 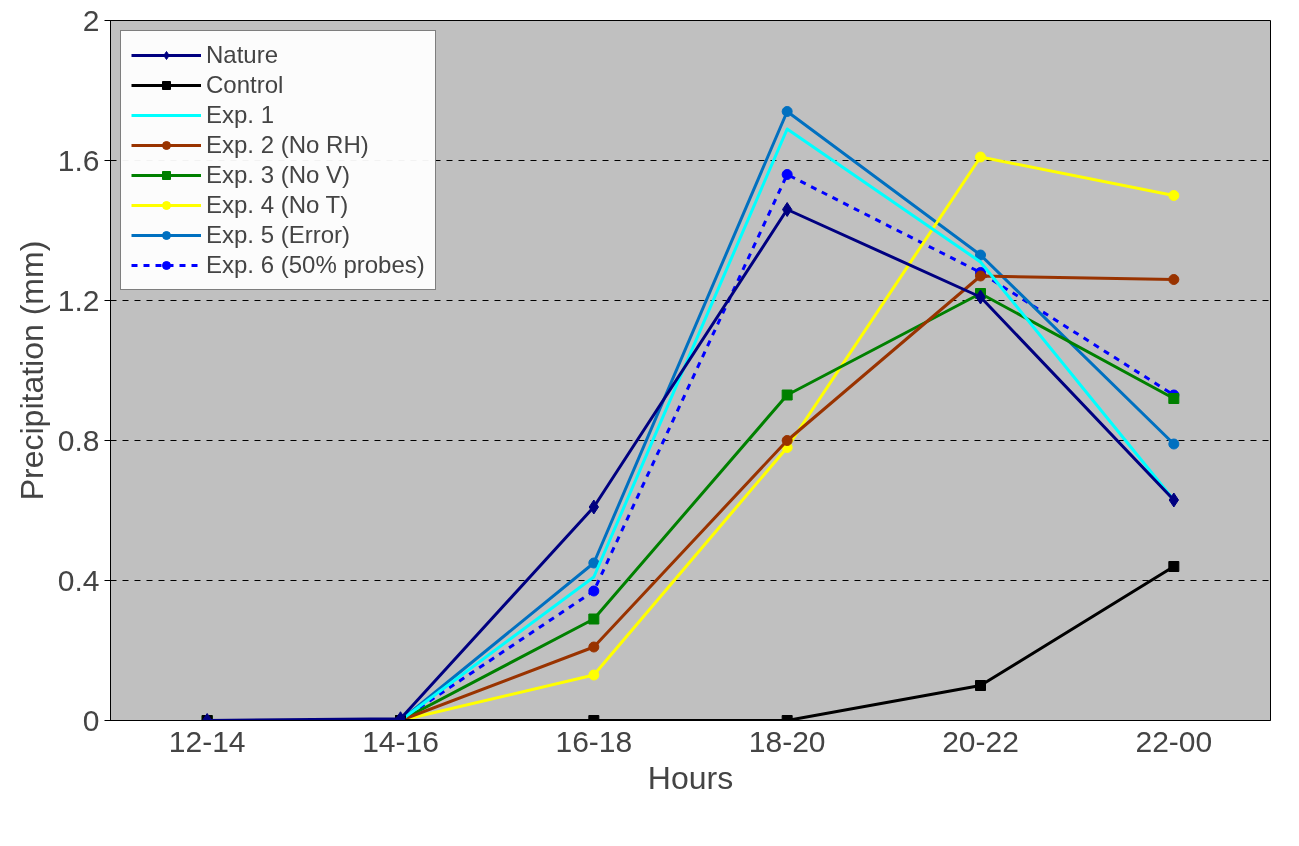 I want to click on x-tick-label: 20-22, so click(x=980, y=741).